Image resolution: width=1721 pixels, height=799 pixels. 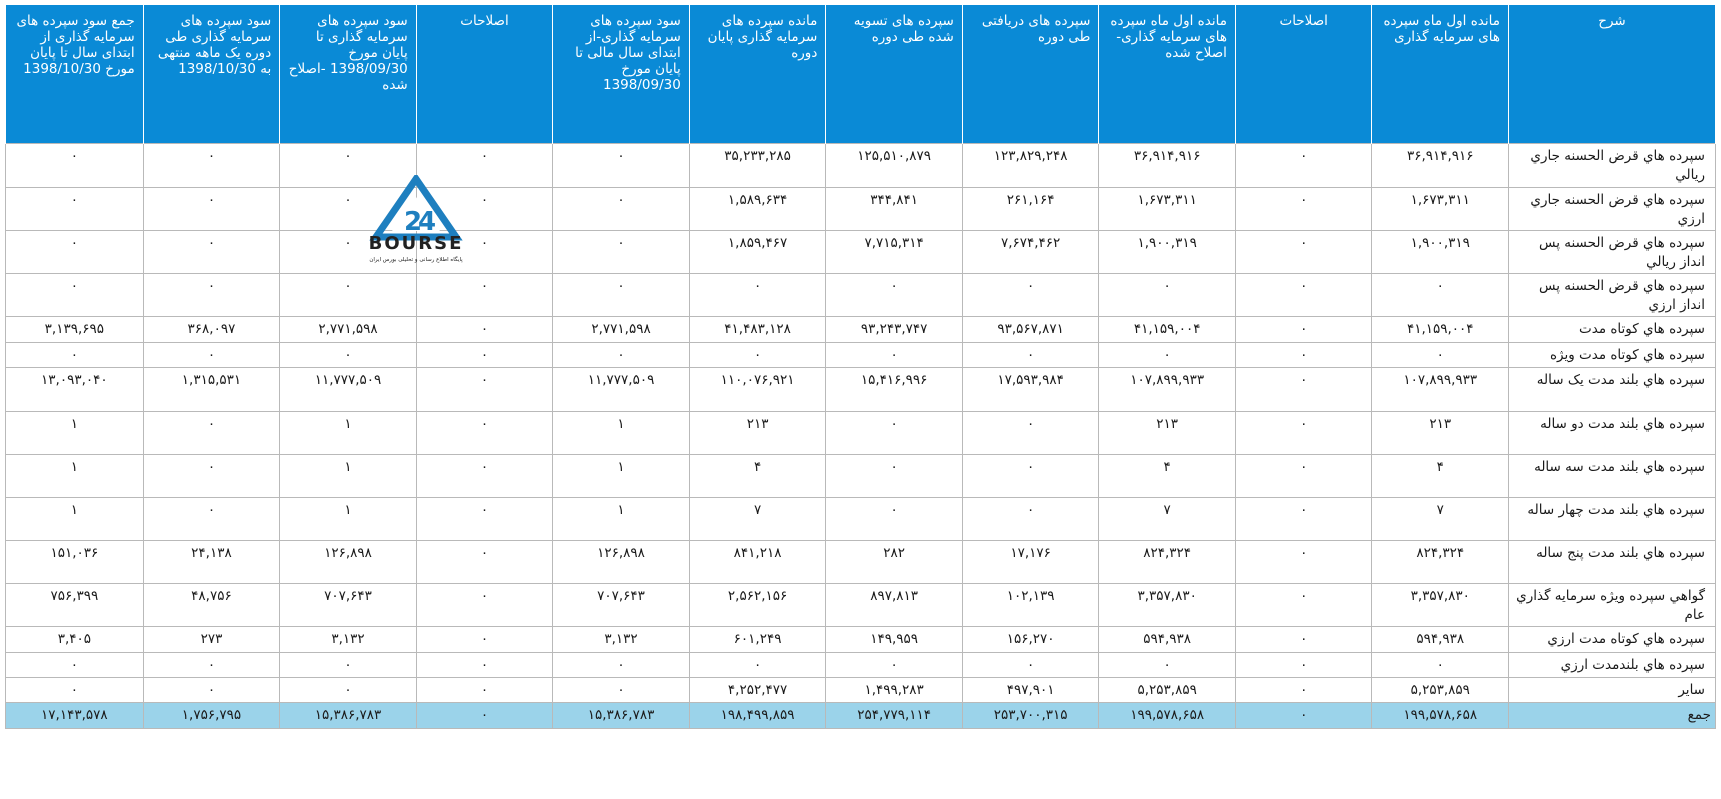 I want to click on table-cell: ۸۲۴,۳۲۴, so click(x=1167, y=561).